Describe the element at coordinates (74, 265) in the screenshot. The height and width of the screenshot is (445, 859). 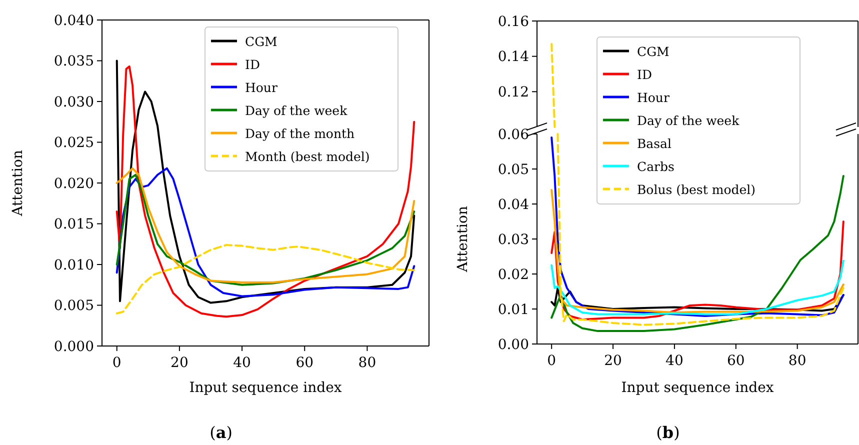
I see `y-tick-label: 0.010` at that location.